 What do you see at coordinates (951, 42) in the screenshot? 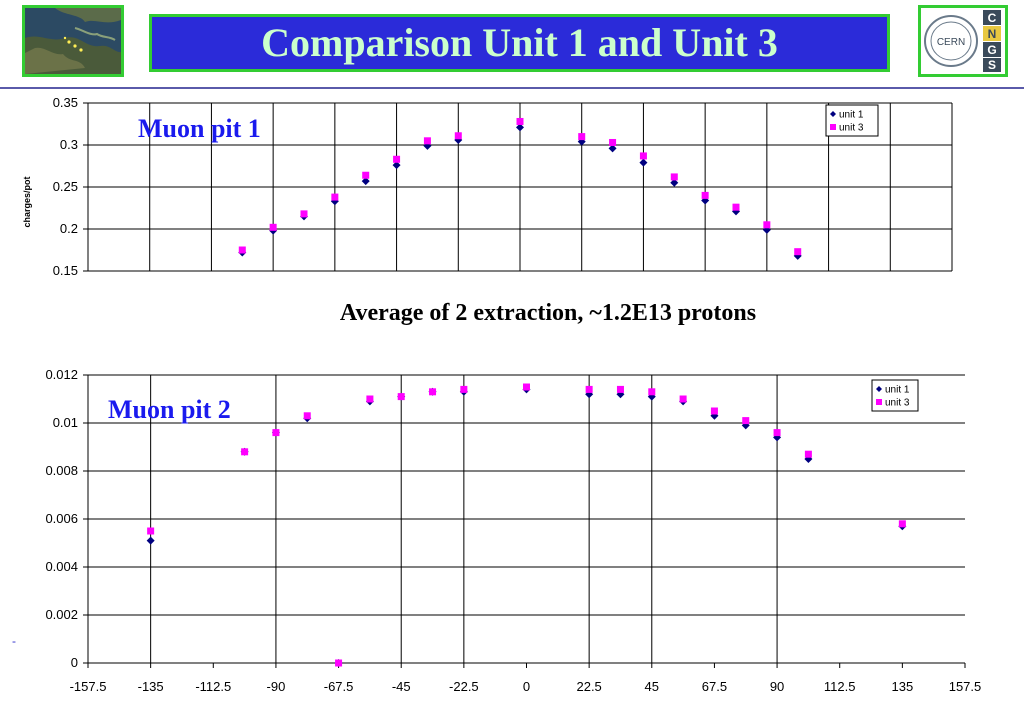
I see `cern-logo-text: CERN` at bounding box center [951, 42].